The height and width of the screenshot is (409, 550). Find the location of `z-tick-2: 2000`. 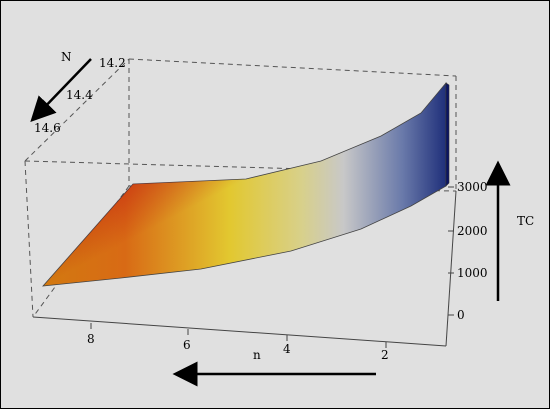

z-tick-2: 2000 is located at coordinates (472, 231).